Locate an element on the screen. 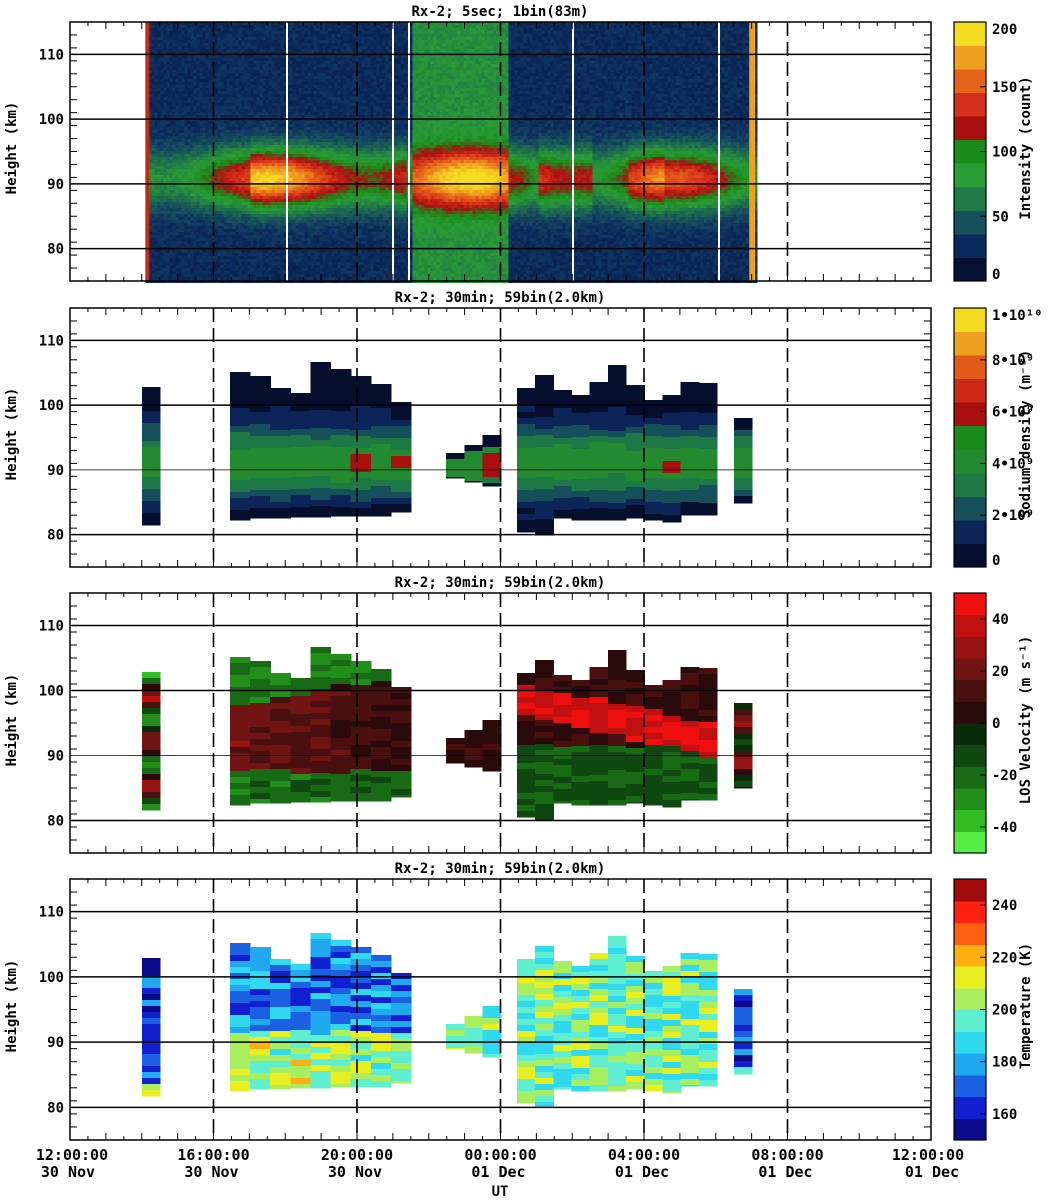 Image resolution: width=1062 pixels, height=1200 pixels. colorbar-tick-label: 8•10⁹ is located at coordinates (1013, 361).